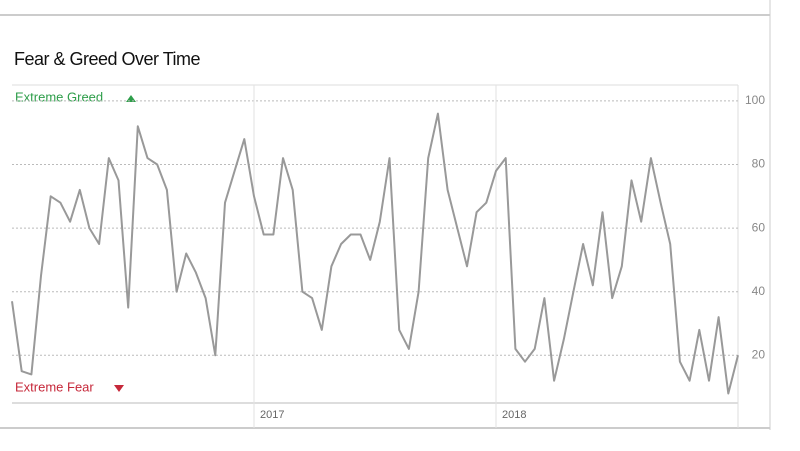 This screenshot has height=451, width=800. Describe the element at coordinates (514, 415) in the screenshot. I see `x-tick-label: 2018` at that location.